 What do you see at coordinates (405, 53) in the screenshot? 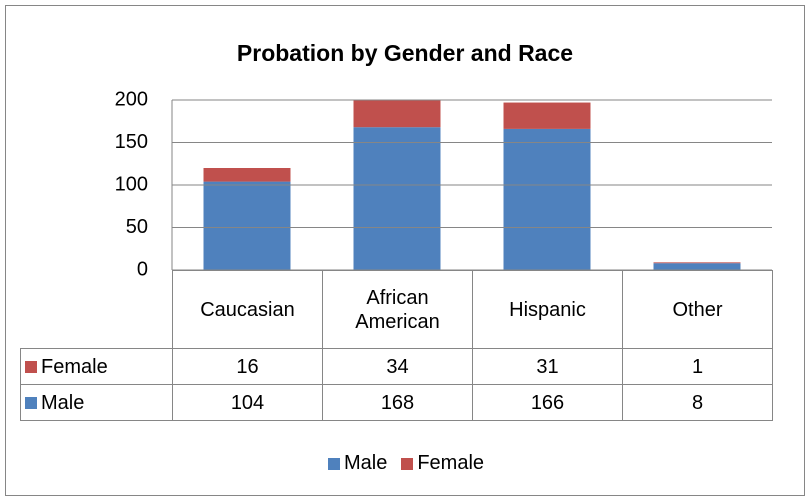
I see `chart-title: Probation by Gender and Race` at bounding box center [405, 53].